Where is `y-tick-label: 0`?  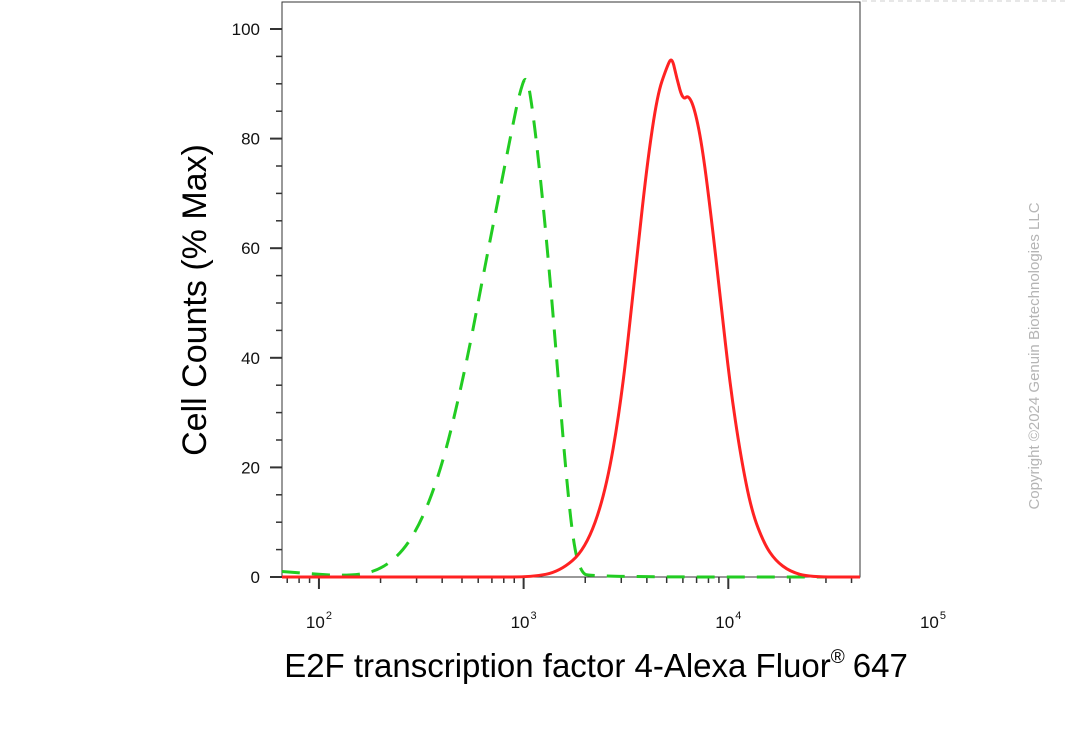
y-tick-label: 0 is located at coordinates (255, 577).